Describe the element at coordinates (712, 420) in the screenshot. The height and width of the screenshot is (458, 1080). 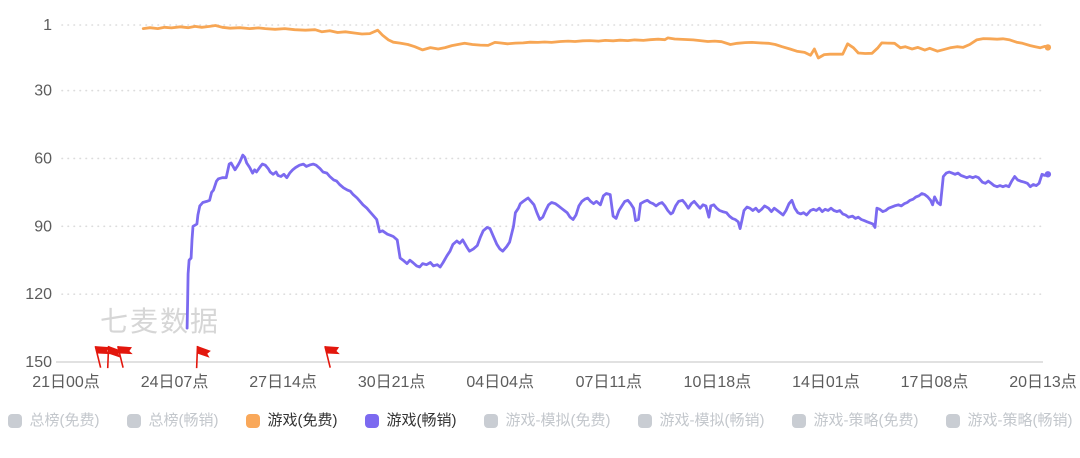
I see `legend-label: 游戏-模拟(畅销)` at that location.